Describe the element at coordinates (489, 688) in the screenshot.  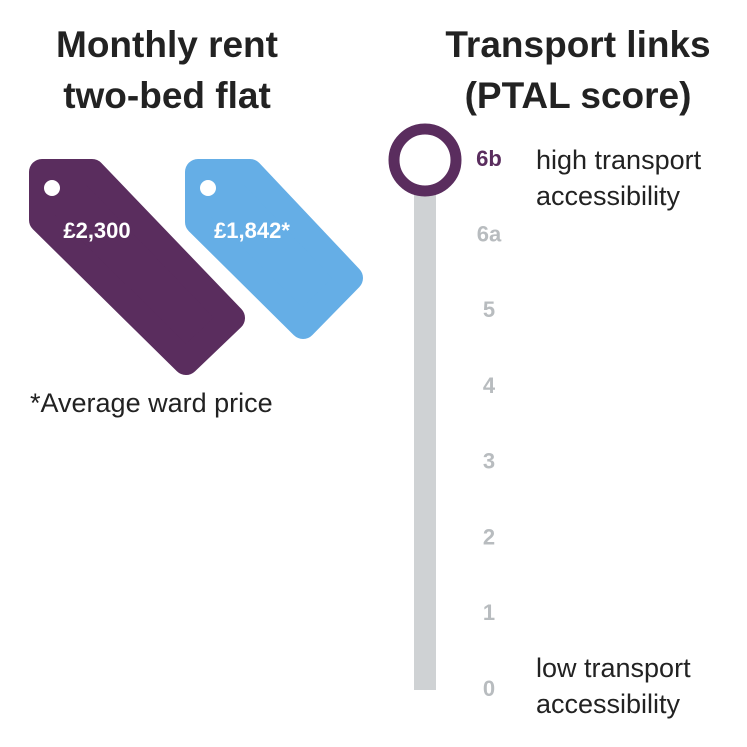
I see `ptal-level: 0` at that location.